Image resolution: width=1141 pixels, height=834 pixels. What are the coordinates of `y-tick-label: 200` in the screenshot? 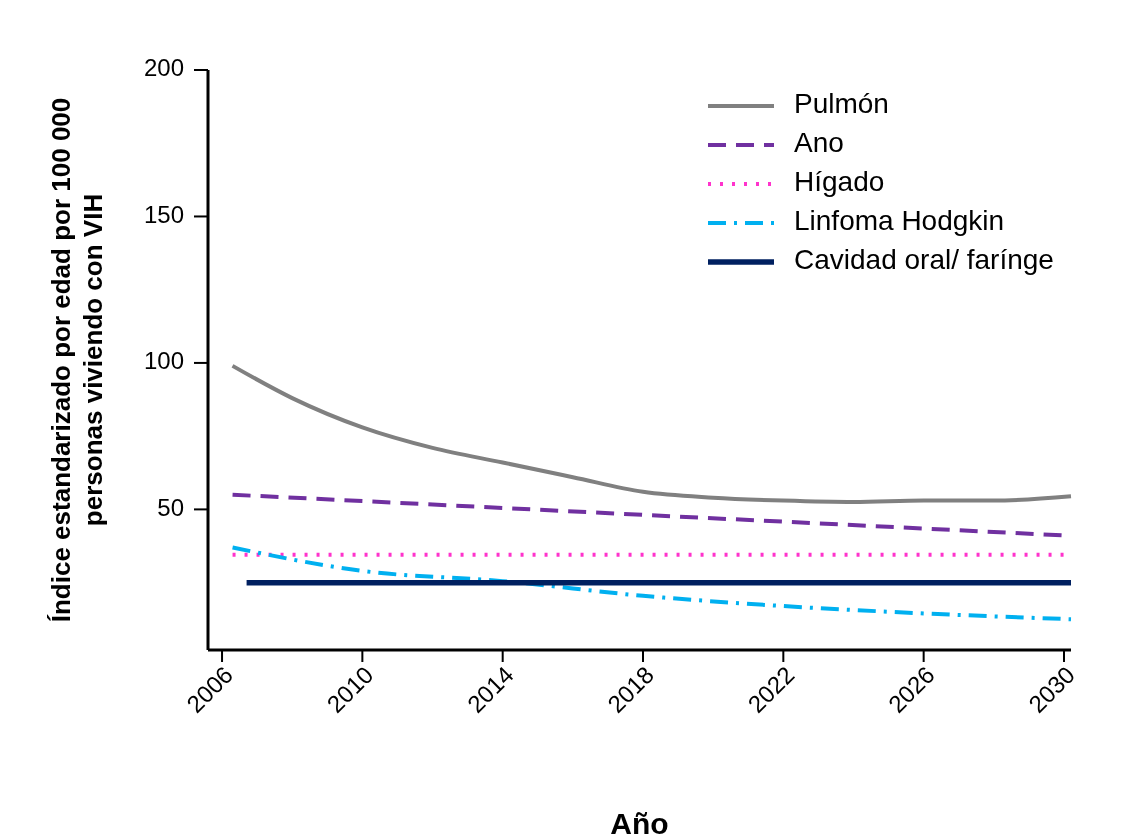 It's located at (163, 68).